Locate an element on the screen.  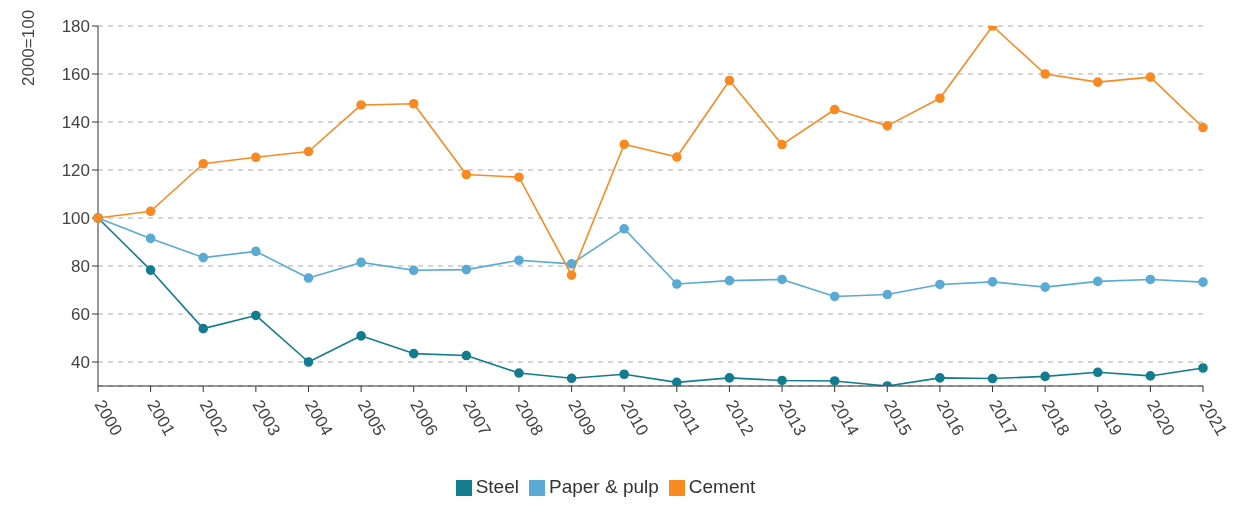
y-tick-label: 100 is located at coordinates (75, 219).